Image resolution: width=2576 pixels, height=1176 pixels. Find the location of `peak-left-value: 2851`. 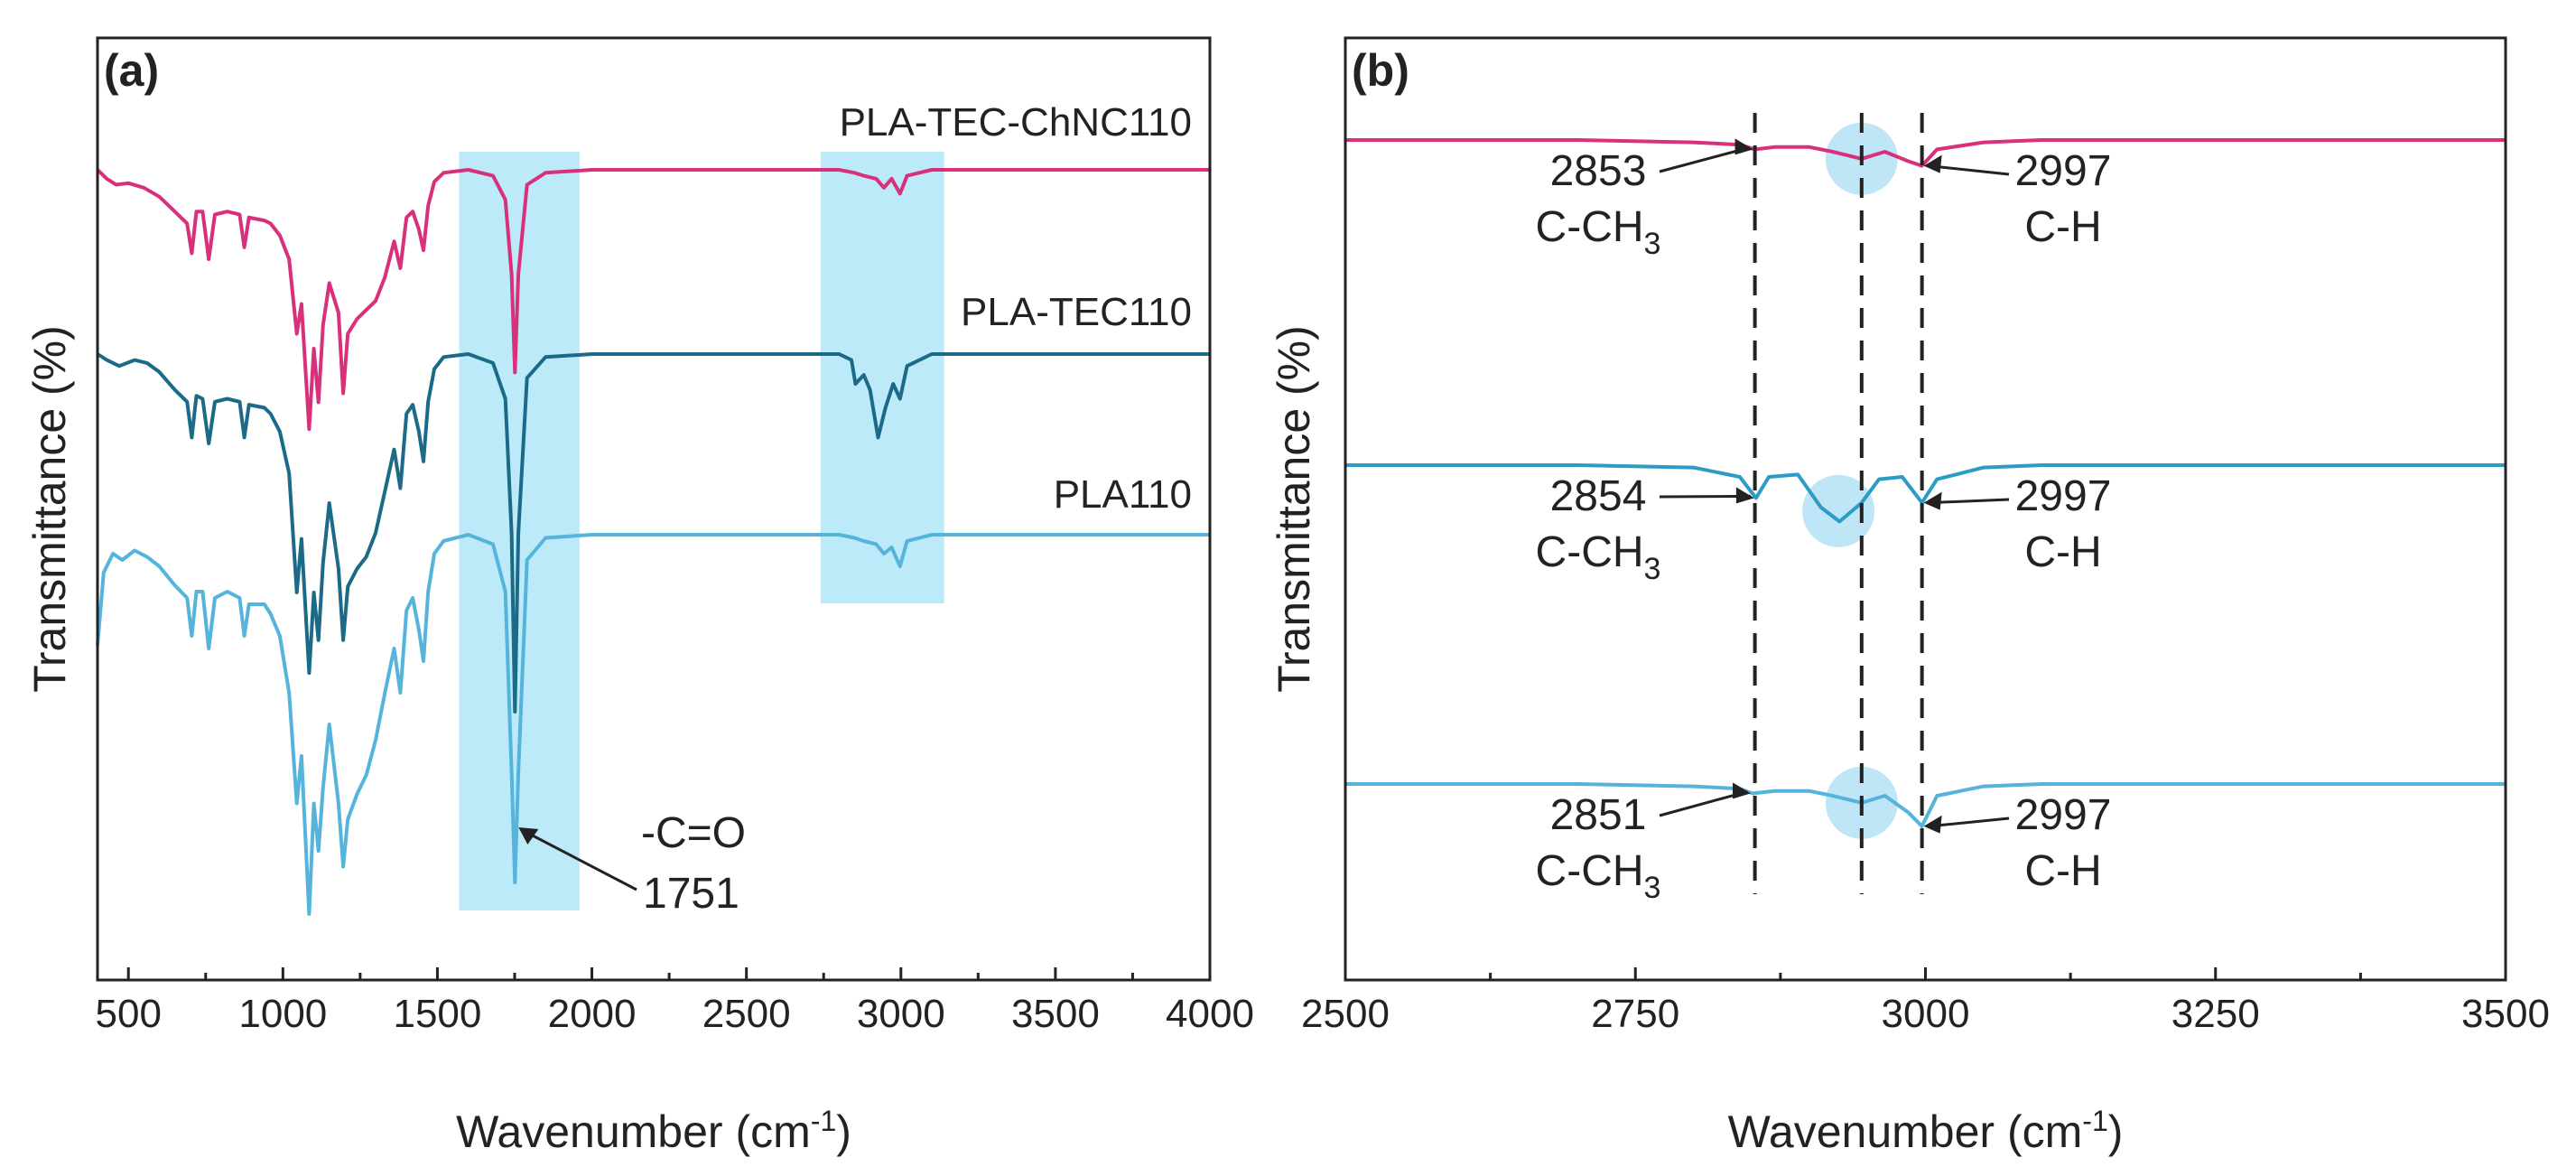

peak-left-value: 2851 is located at coordinates (1598, 815).